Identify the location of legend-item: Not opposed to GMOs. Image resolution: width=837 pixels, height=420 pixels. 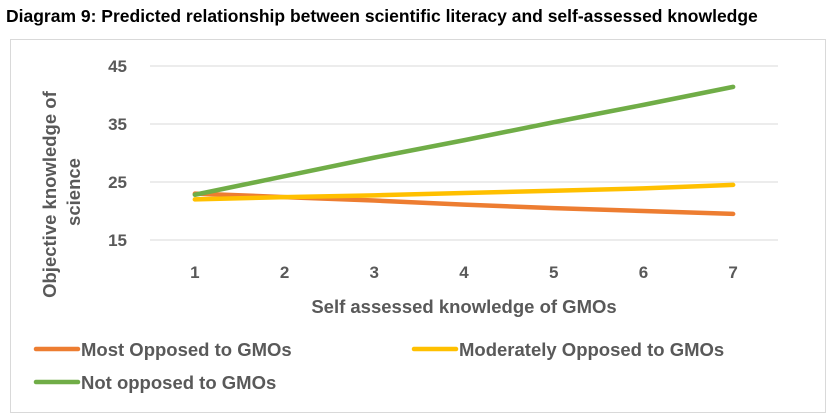
(154, 382).